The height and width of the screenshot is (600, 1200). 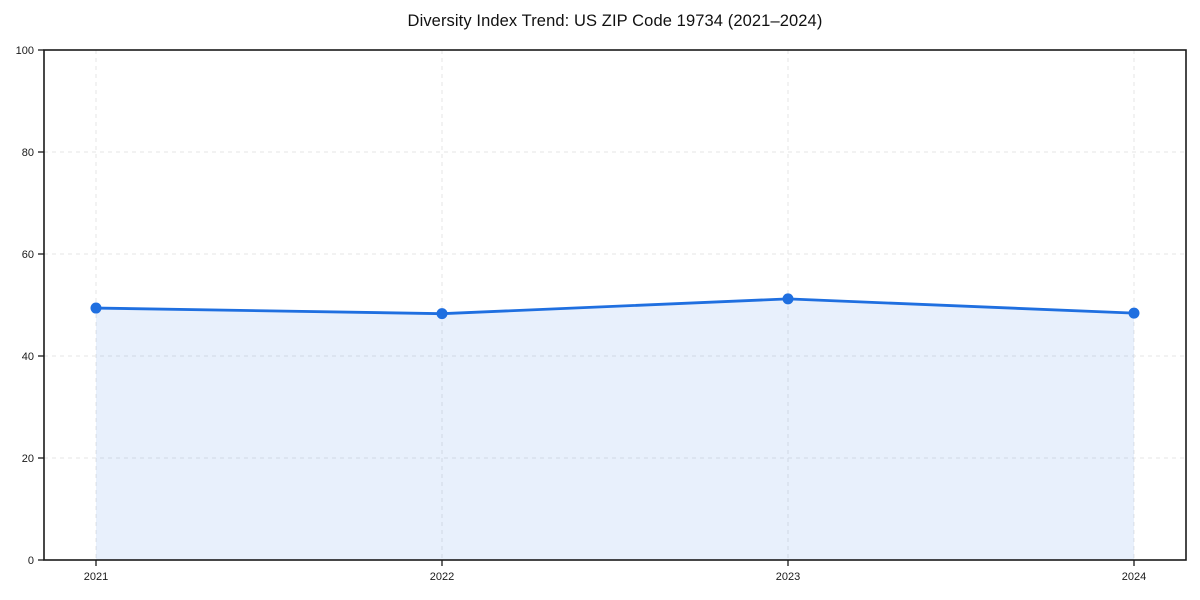 I want to click on x-tick-label: 2021, so click(x=96, y=577).